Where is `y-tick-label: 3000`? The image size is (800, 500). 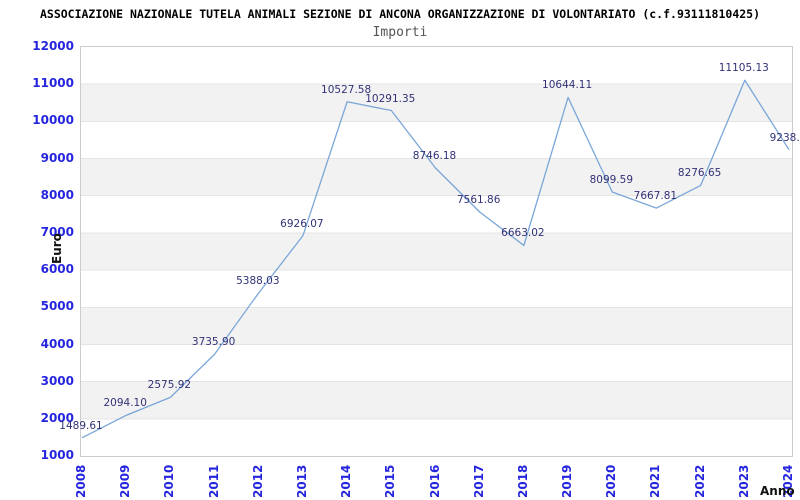 y-tick-label: 3000 is located at coordinates (57, 380).